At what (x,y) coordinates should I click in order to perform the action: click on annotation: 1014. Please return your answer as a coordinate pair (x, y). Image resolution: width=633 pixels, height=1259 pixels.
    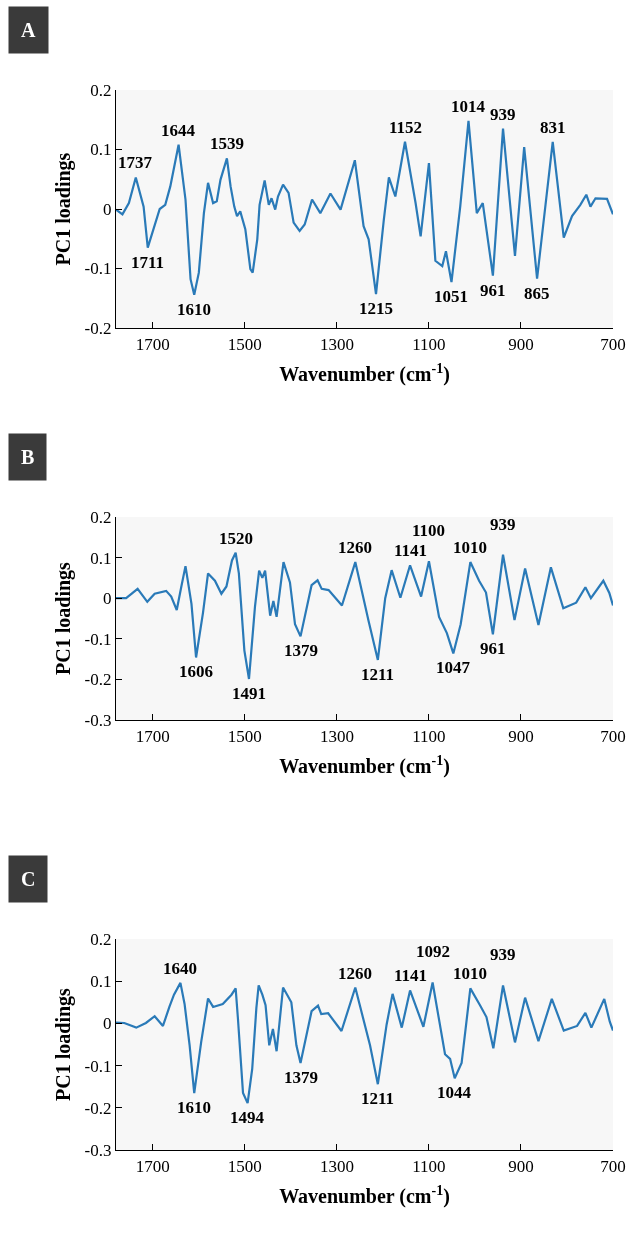
    Looking at the image, I should click on (468, 106).